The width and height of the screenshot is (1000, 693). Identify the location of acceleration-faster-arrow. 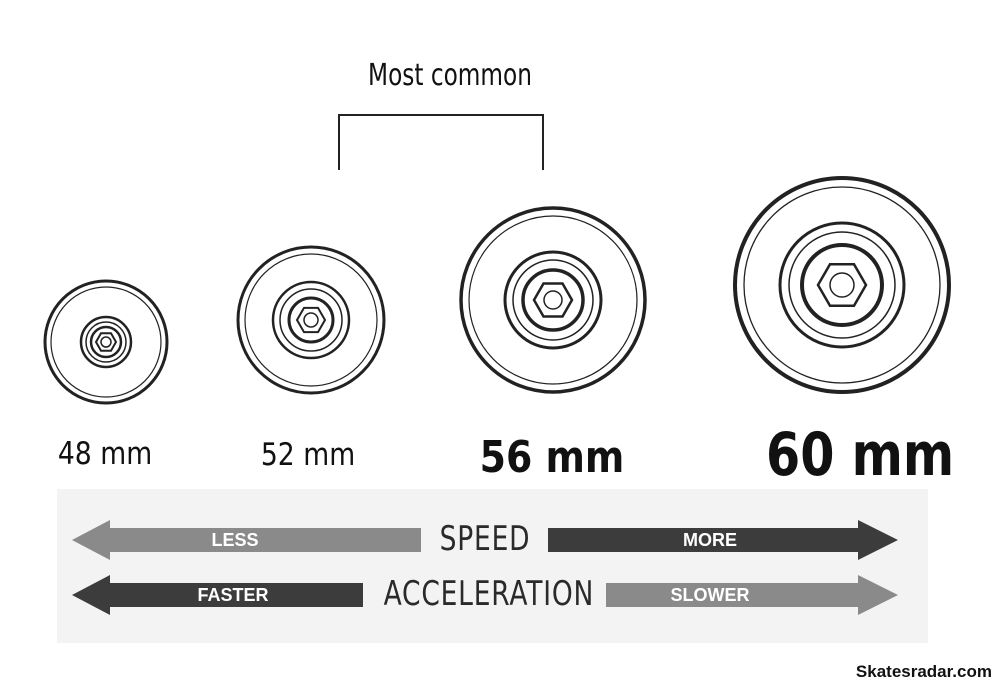
(217, 595).